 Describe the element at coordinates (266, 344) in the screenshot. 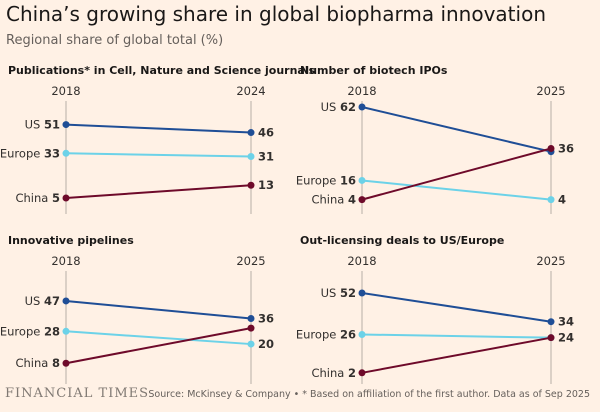

I see `data-label: 20` at that location.